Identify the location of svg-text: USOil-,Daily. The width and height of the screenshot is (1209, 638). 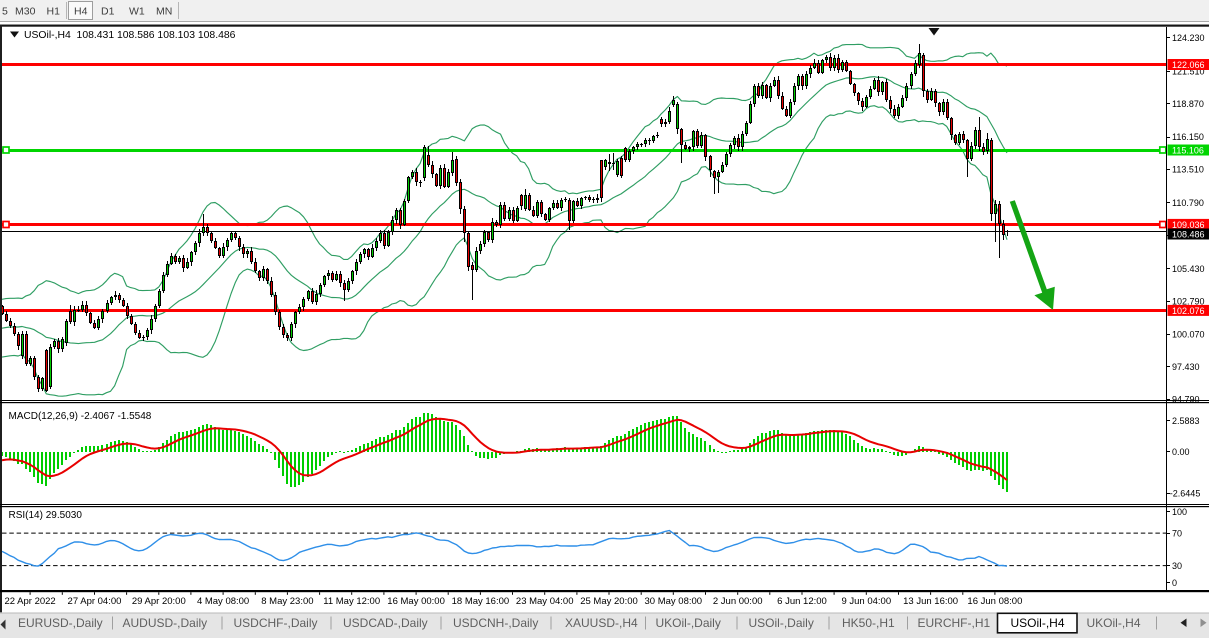
(781, 623).